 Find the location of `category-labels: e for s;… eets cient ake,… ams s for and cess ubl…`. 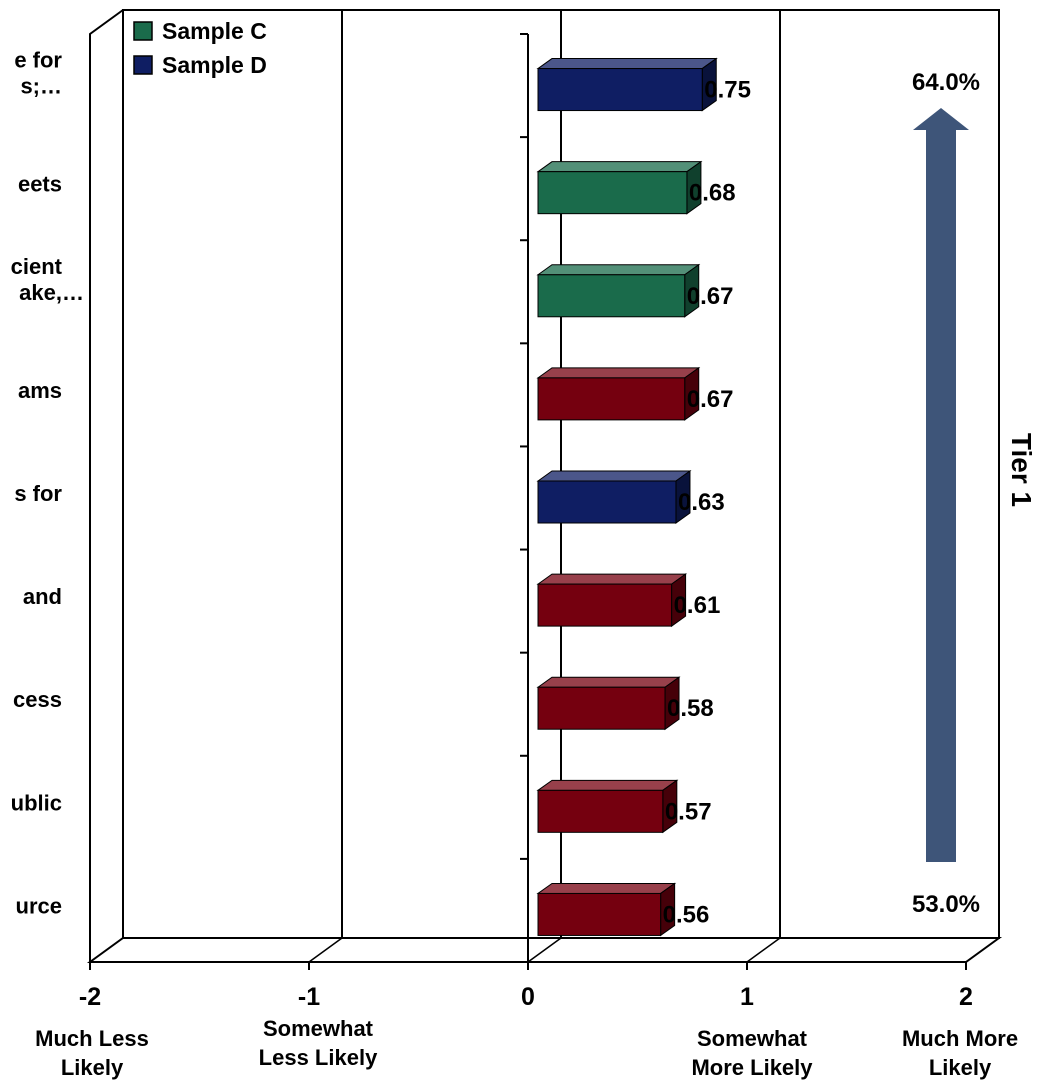

category-labels: e for s;… eets cient ake,… ams s for and cess ubl… is located at coordinates (47, 483).